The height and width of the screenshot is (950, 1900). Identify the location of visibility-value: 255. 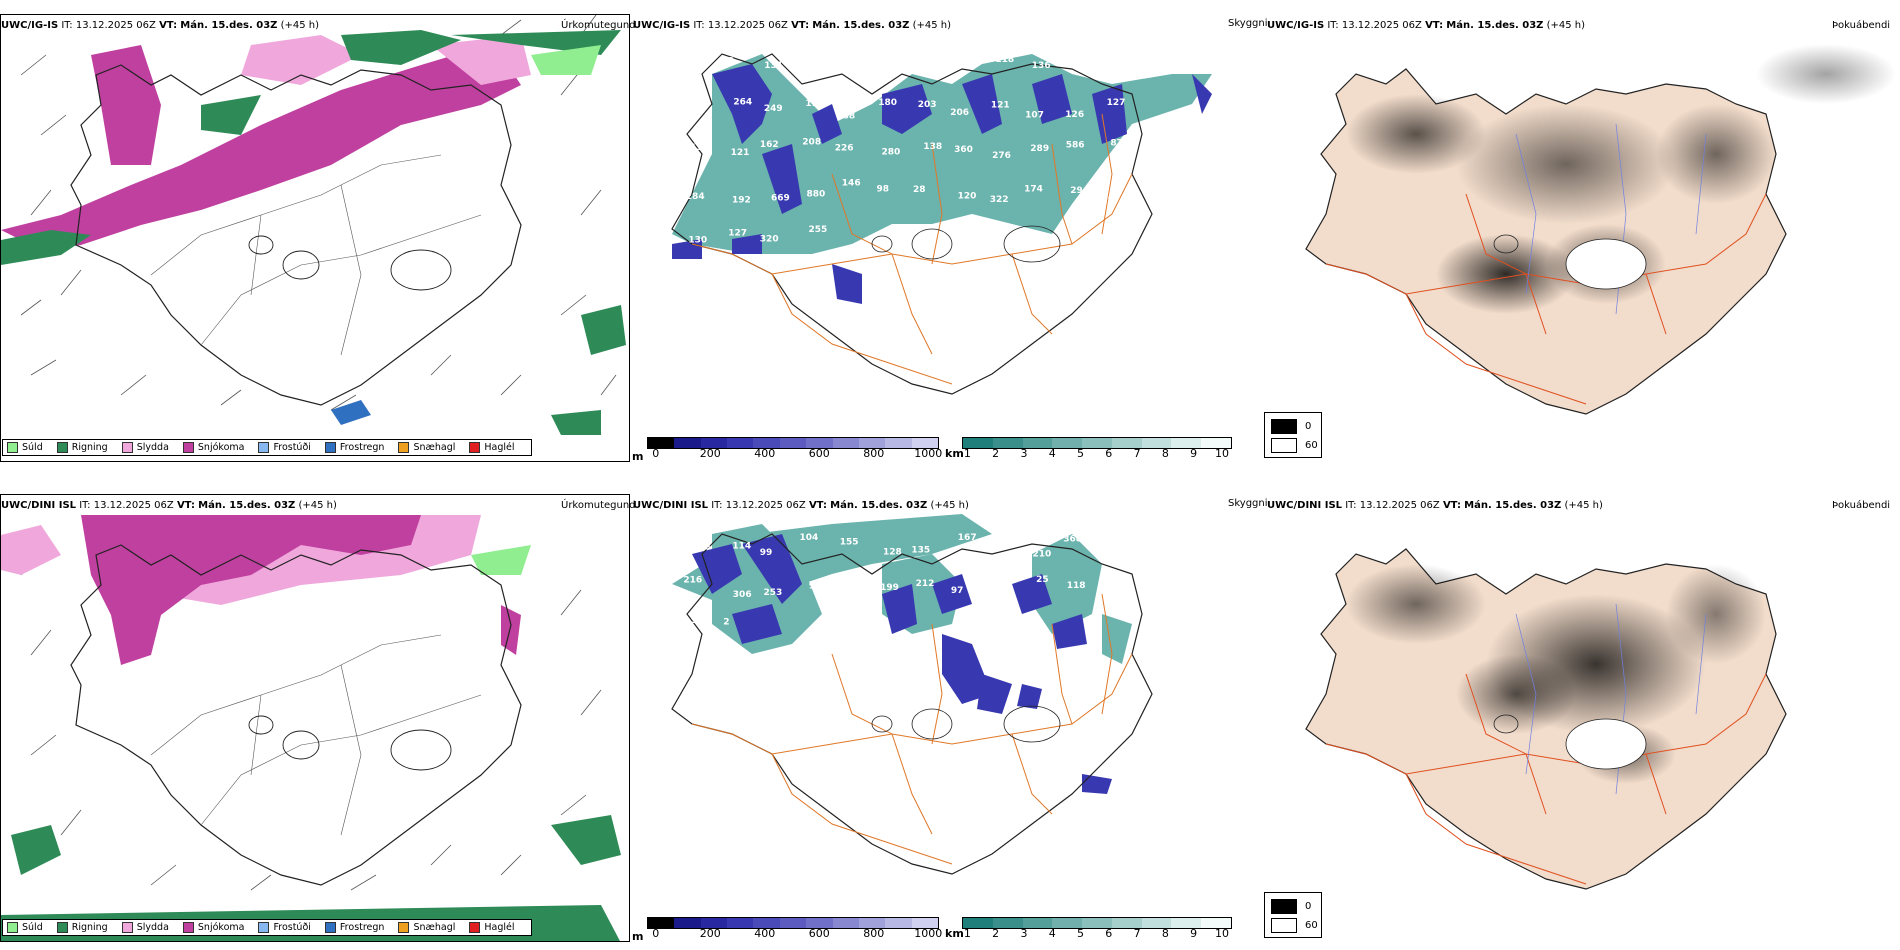
(818, 230).